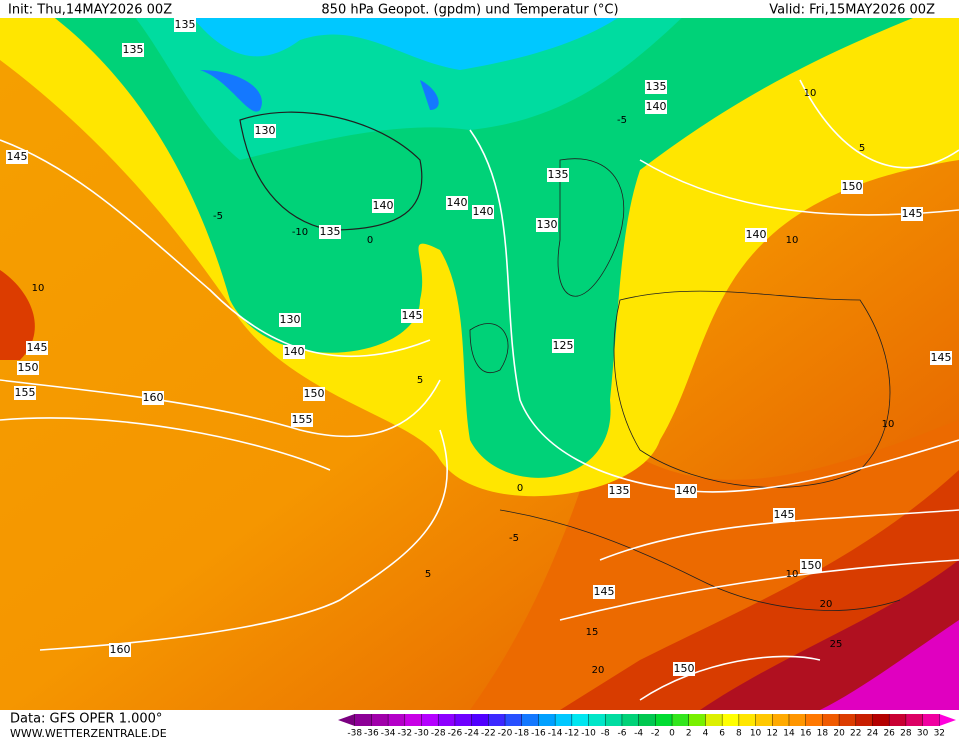 This screenshot has height=741, width=959. What do you see at coordinates (488, 734) in the screenshot?
I see `colorbar-tick-label: -22` at bounding box center [488, 734].